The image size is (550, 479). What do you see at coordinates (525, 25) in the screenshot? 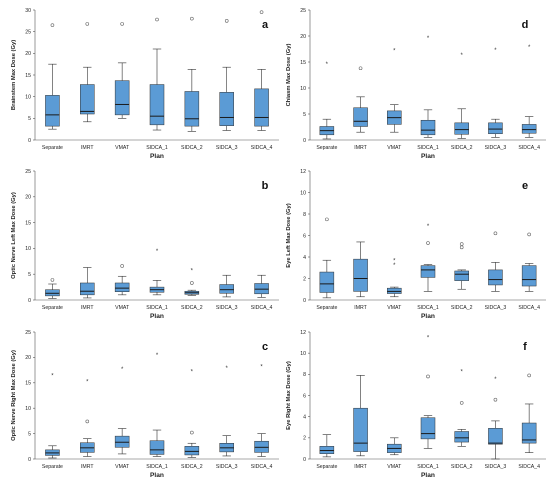
I see `panel-label: d` at bounding box center [525, 25].